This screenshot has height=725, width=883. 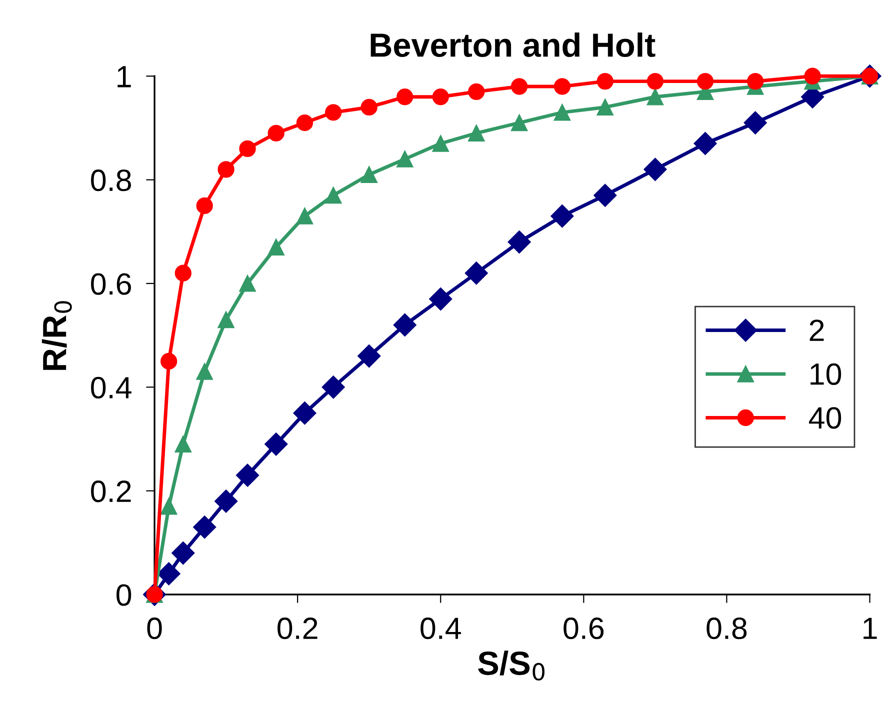 I want to click on chart-title: Beverton and Holt, so click(x=513, y=45).